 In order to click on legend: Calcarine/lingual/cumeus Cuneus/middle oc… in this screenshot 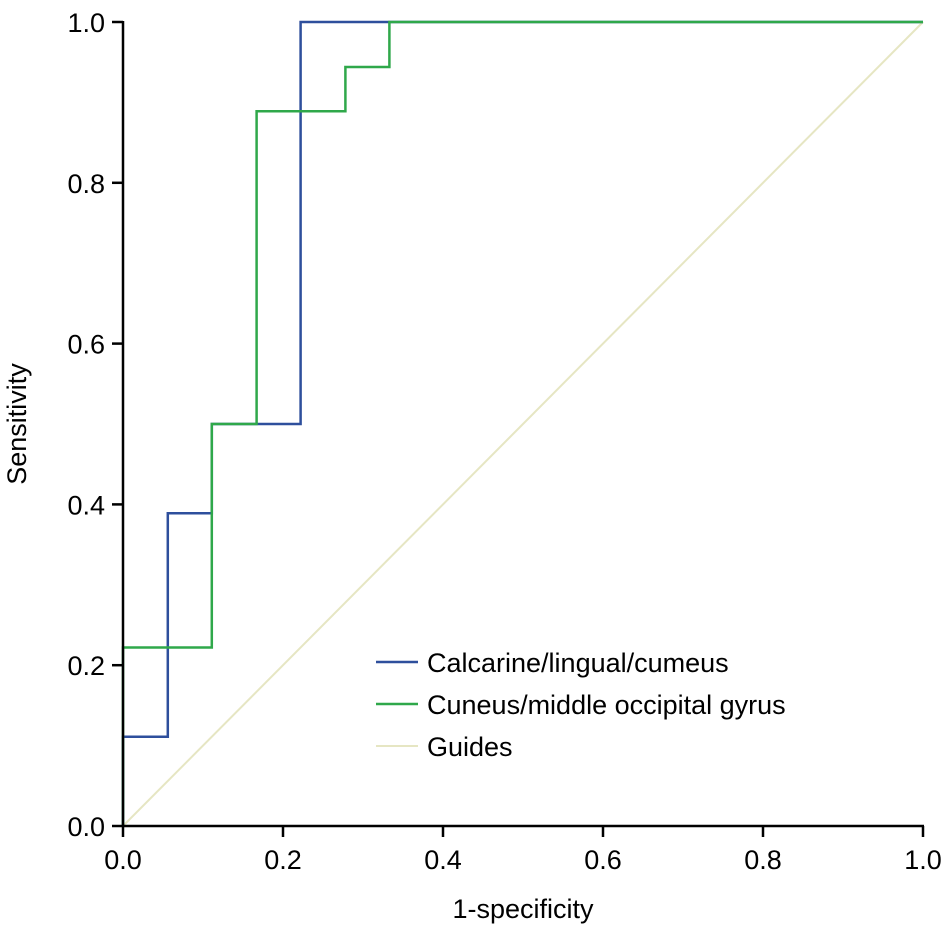, I will do `click(581, 705)`.